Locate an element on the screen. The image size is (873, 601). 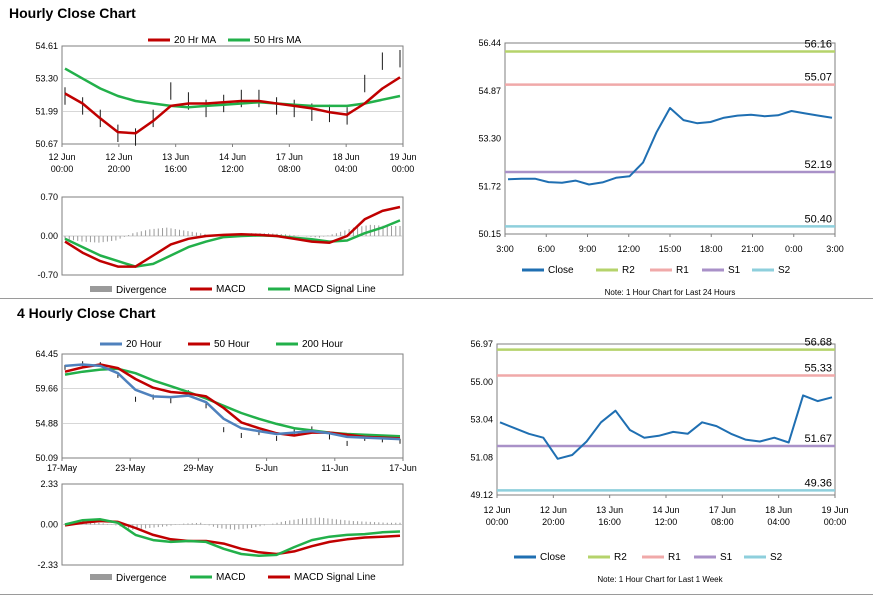
hourly-price-x-tick: 13 Jun is located at coordinates (175, 157).